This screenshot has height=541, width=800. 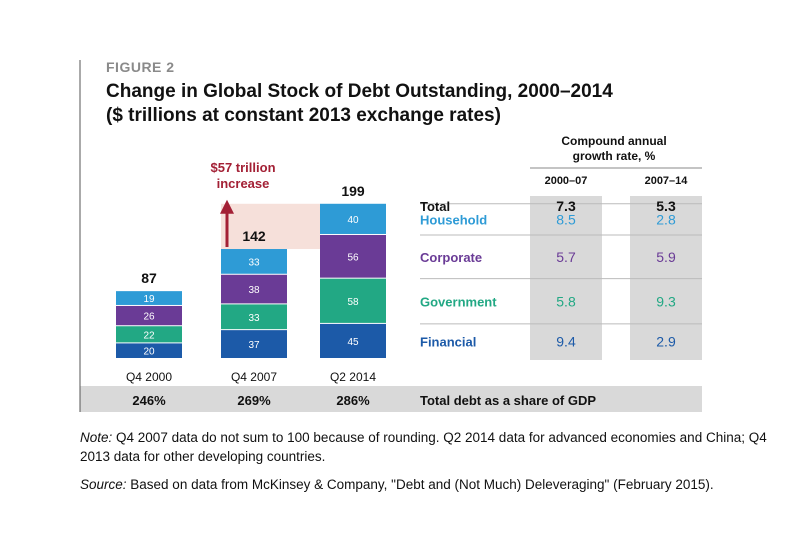 I want to click on growth-header-line-1: Compound annual, so click(x=613, y=141).